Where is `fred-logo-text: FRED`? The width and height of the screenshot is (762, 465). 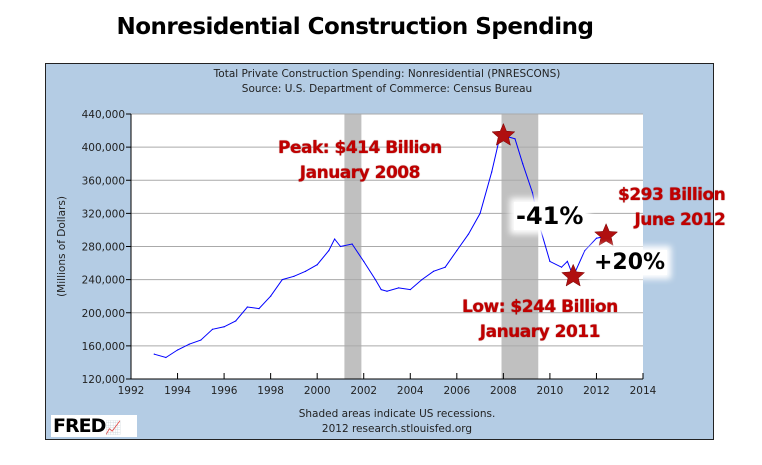
fred-logo-text: FRED is located at coordinates (79, 426).